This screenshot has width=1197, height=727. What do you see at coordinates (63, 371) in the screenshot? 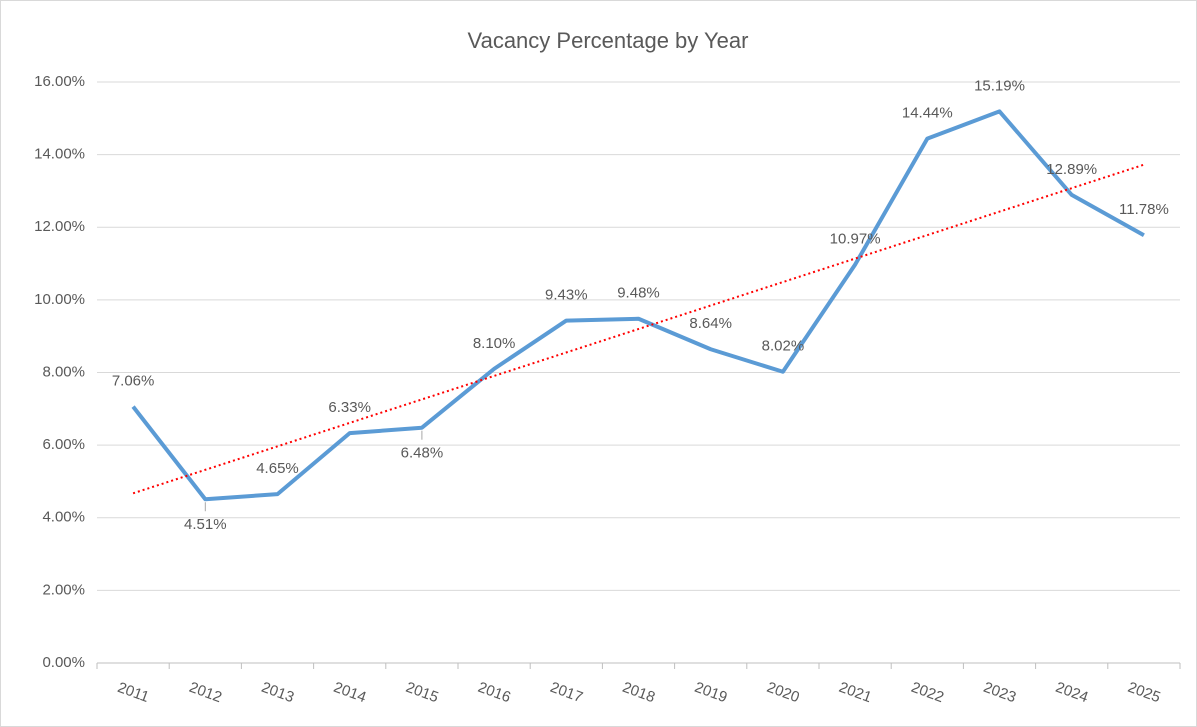
I see `y-tick-label: 8.00%` at bounding box center [63, 371].